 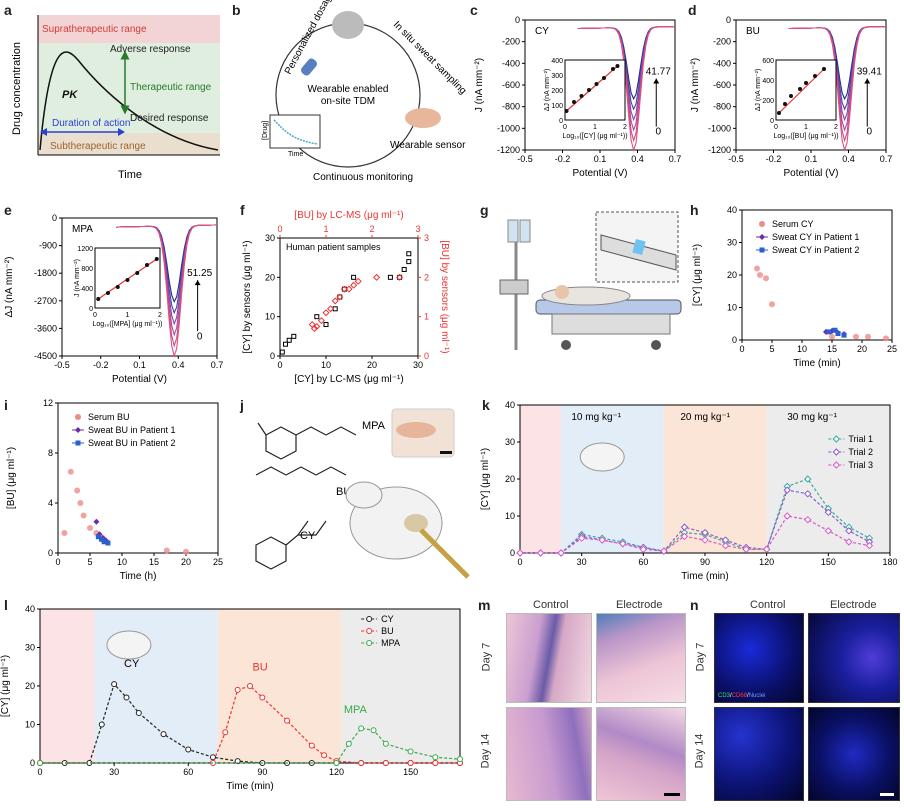 What do you see at coordinates (132, 430) in the screenshot?
I see `legend-label: Sweat BU in Patient 1` at bounding box center [132, 430].